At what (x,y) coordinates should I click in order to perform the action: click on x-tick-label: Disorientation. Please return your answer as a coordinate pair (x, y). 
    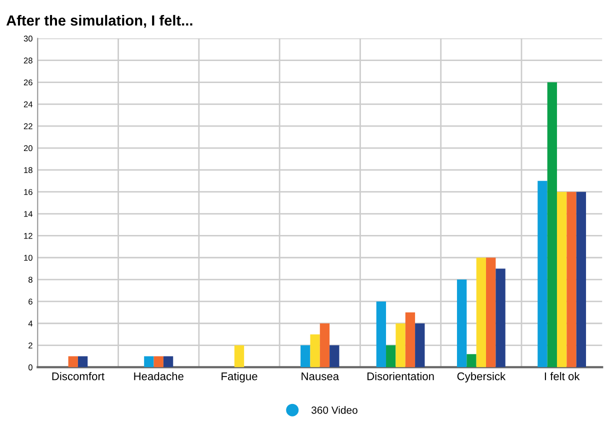
    Looking at the image, I should click on (400, 376).